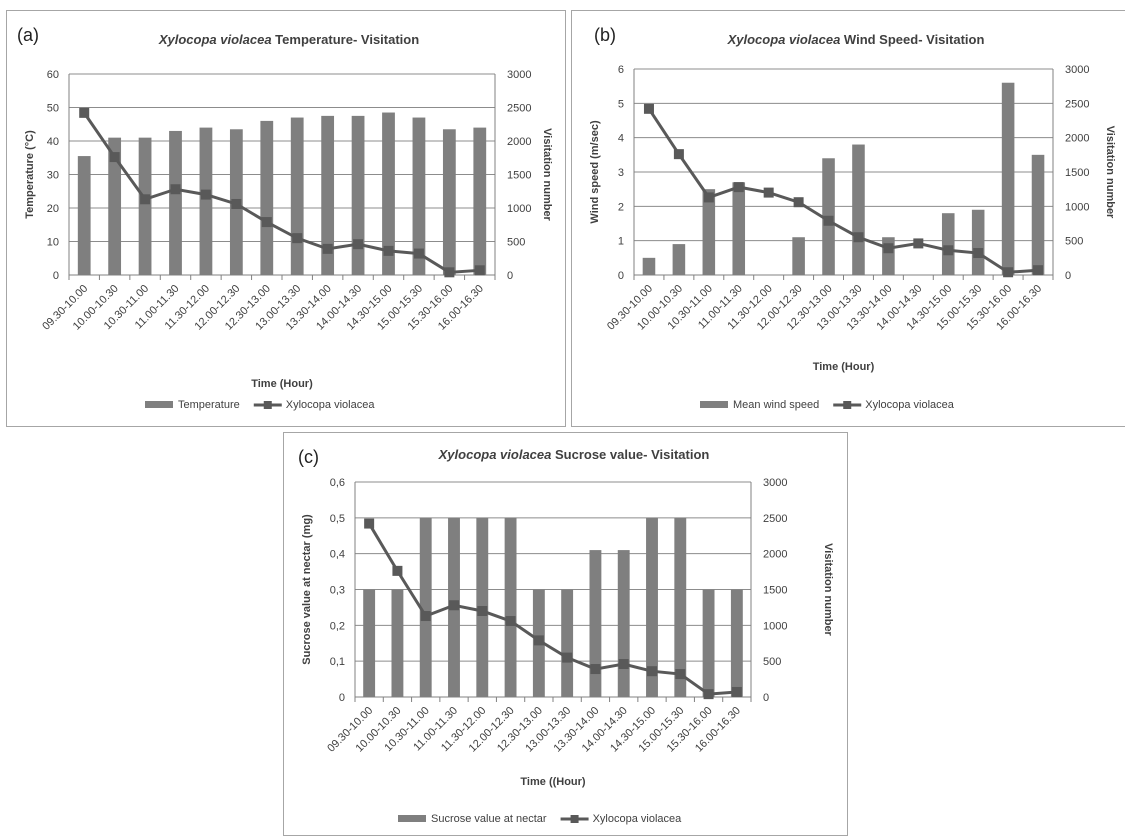  Describe the element at coordinates (621, 139) in the screenshot. I see `y-tick-label: 4` at that location.